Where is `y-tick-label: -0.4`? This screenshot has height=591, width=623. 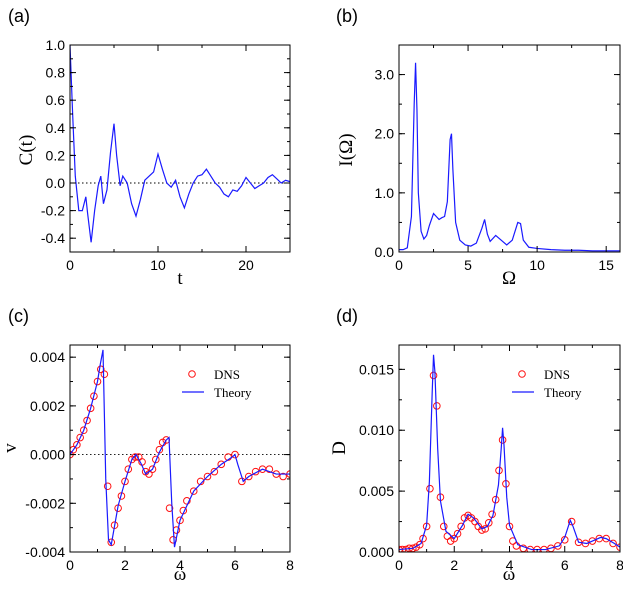 y-tick-label: -0.4 is located at coordinates (53, 238).